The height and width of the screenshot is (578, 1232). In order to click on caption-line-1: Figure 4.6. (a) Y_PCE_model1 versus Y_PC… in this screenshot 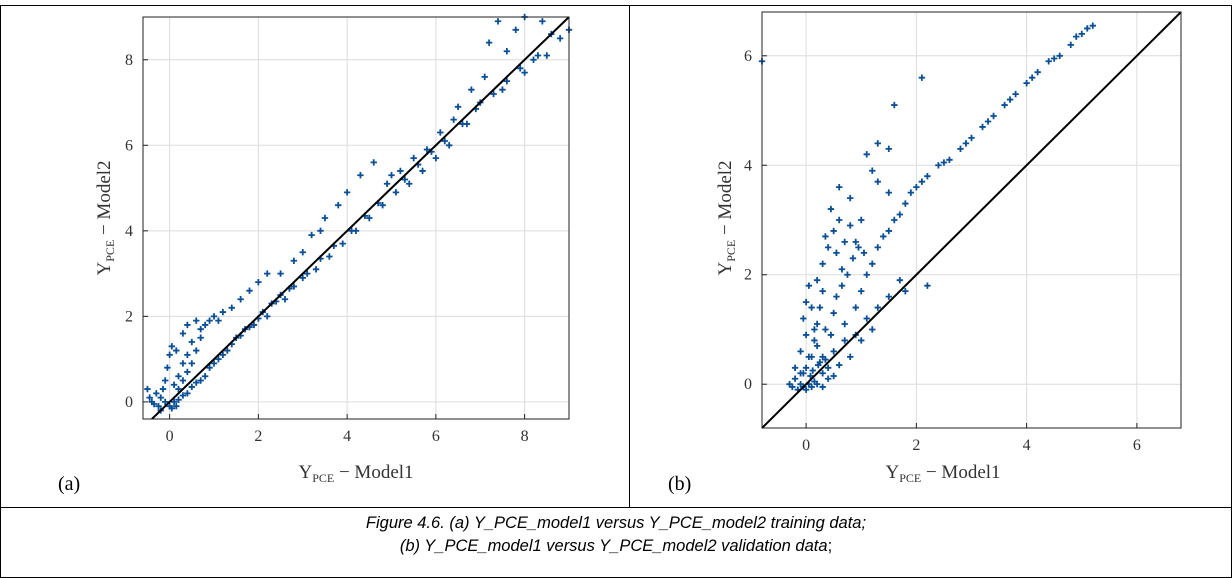, I will do `click(616, 523)`.